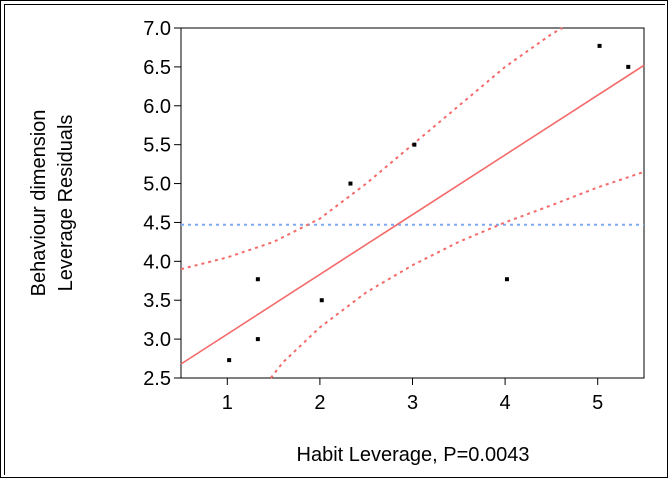 This screenshot has height=479, width=669. Describe the element at coordinates (505, 403) in the screenshot. I see `x-tick-label: 4` at that location.